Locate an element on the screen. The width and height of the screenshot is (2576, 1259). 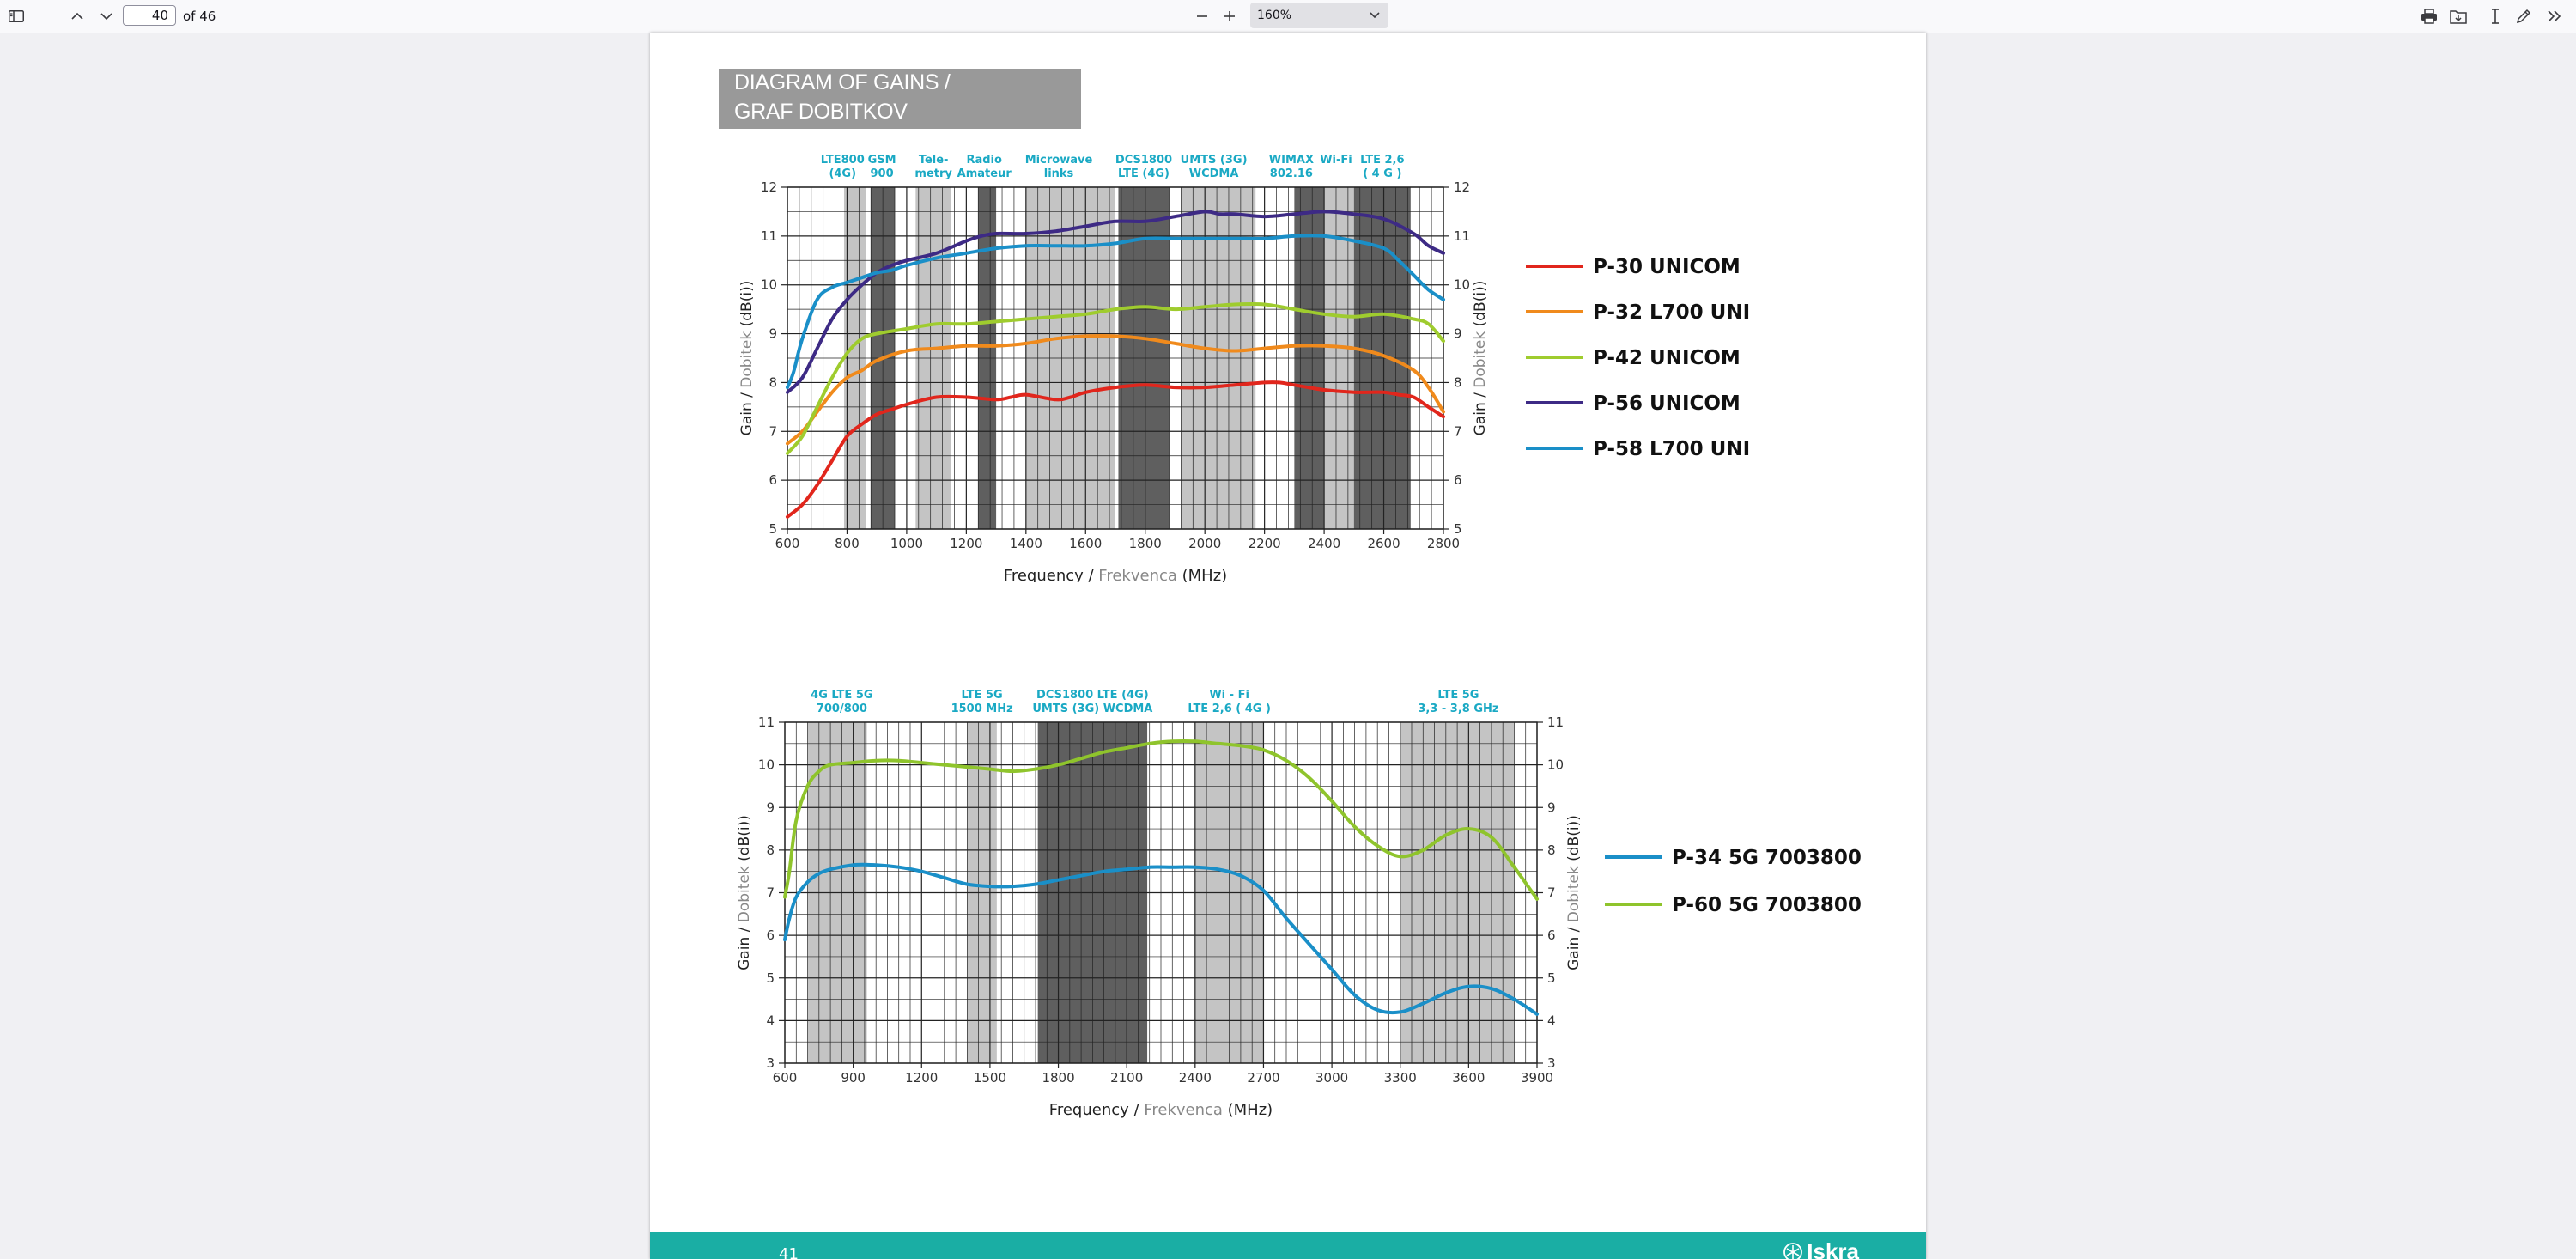
footer-page-number: 41 is located at coordinates (789, 1252).